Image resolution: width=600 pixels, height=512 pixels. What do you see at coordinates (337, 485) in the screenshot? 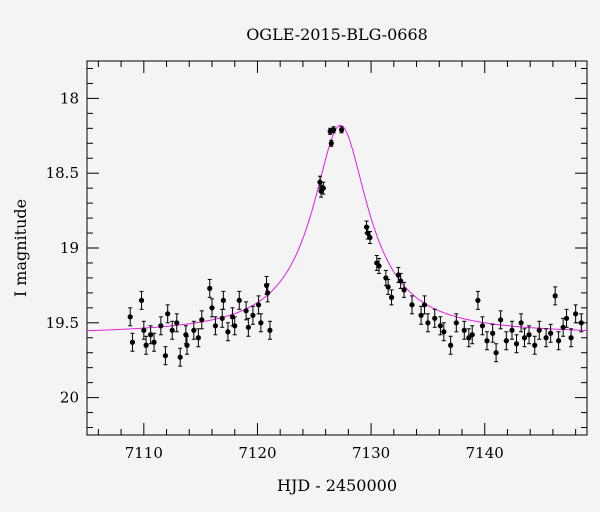
I see `x-axis-label: HJD - 2450000` at bounding box center [337, 485].